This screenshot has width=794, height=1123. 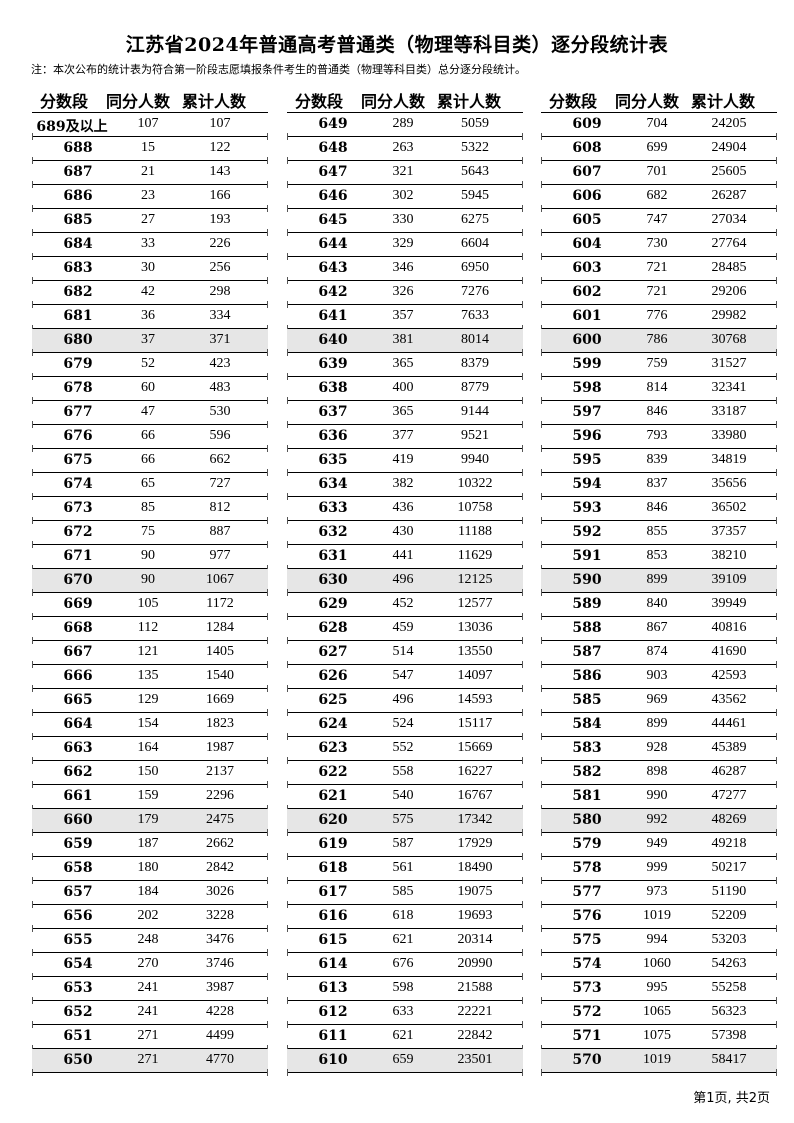 I want to click on cumulative-cell: 22221, so click(x=475, y=1011).